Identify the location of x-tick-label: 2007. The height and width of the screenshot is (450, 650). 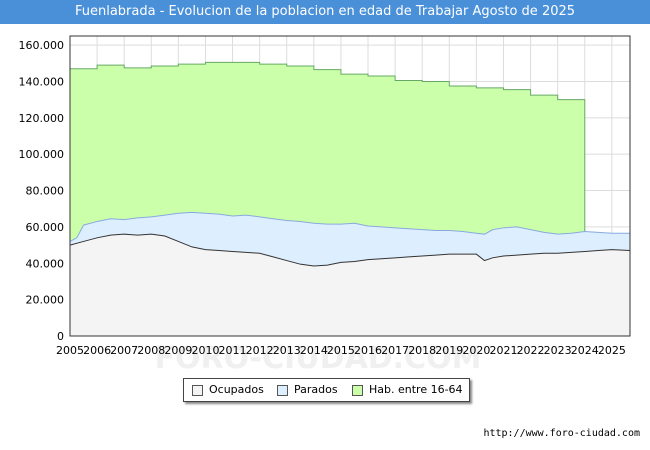
(124, 350).